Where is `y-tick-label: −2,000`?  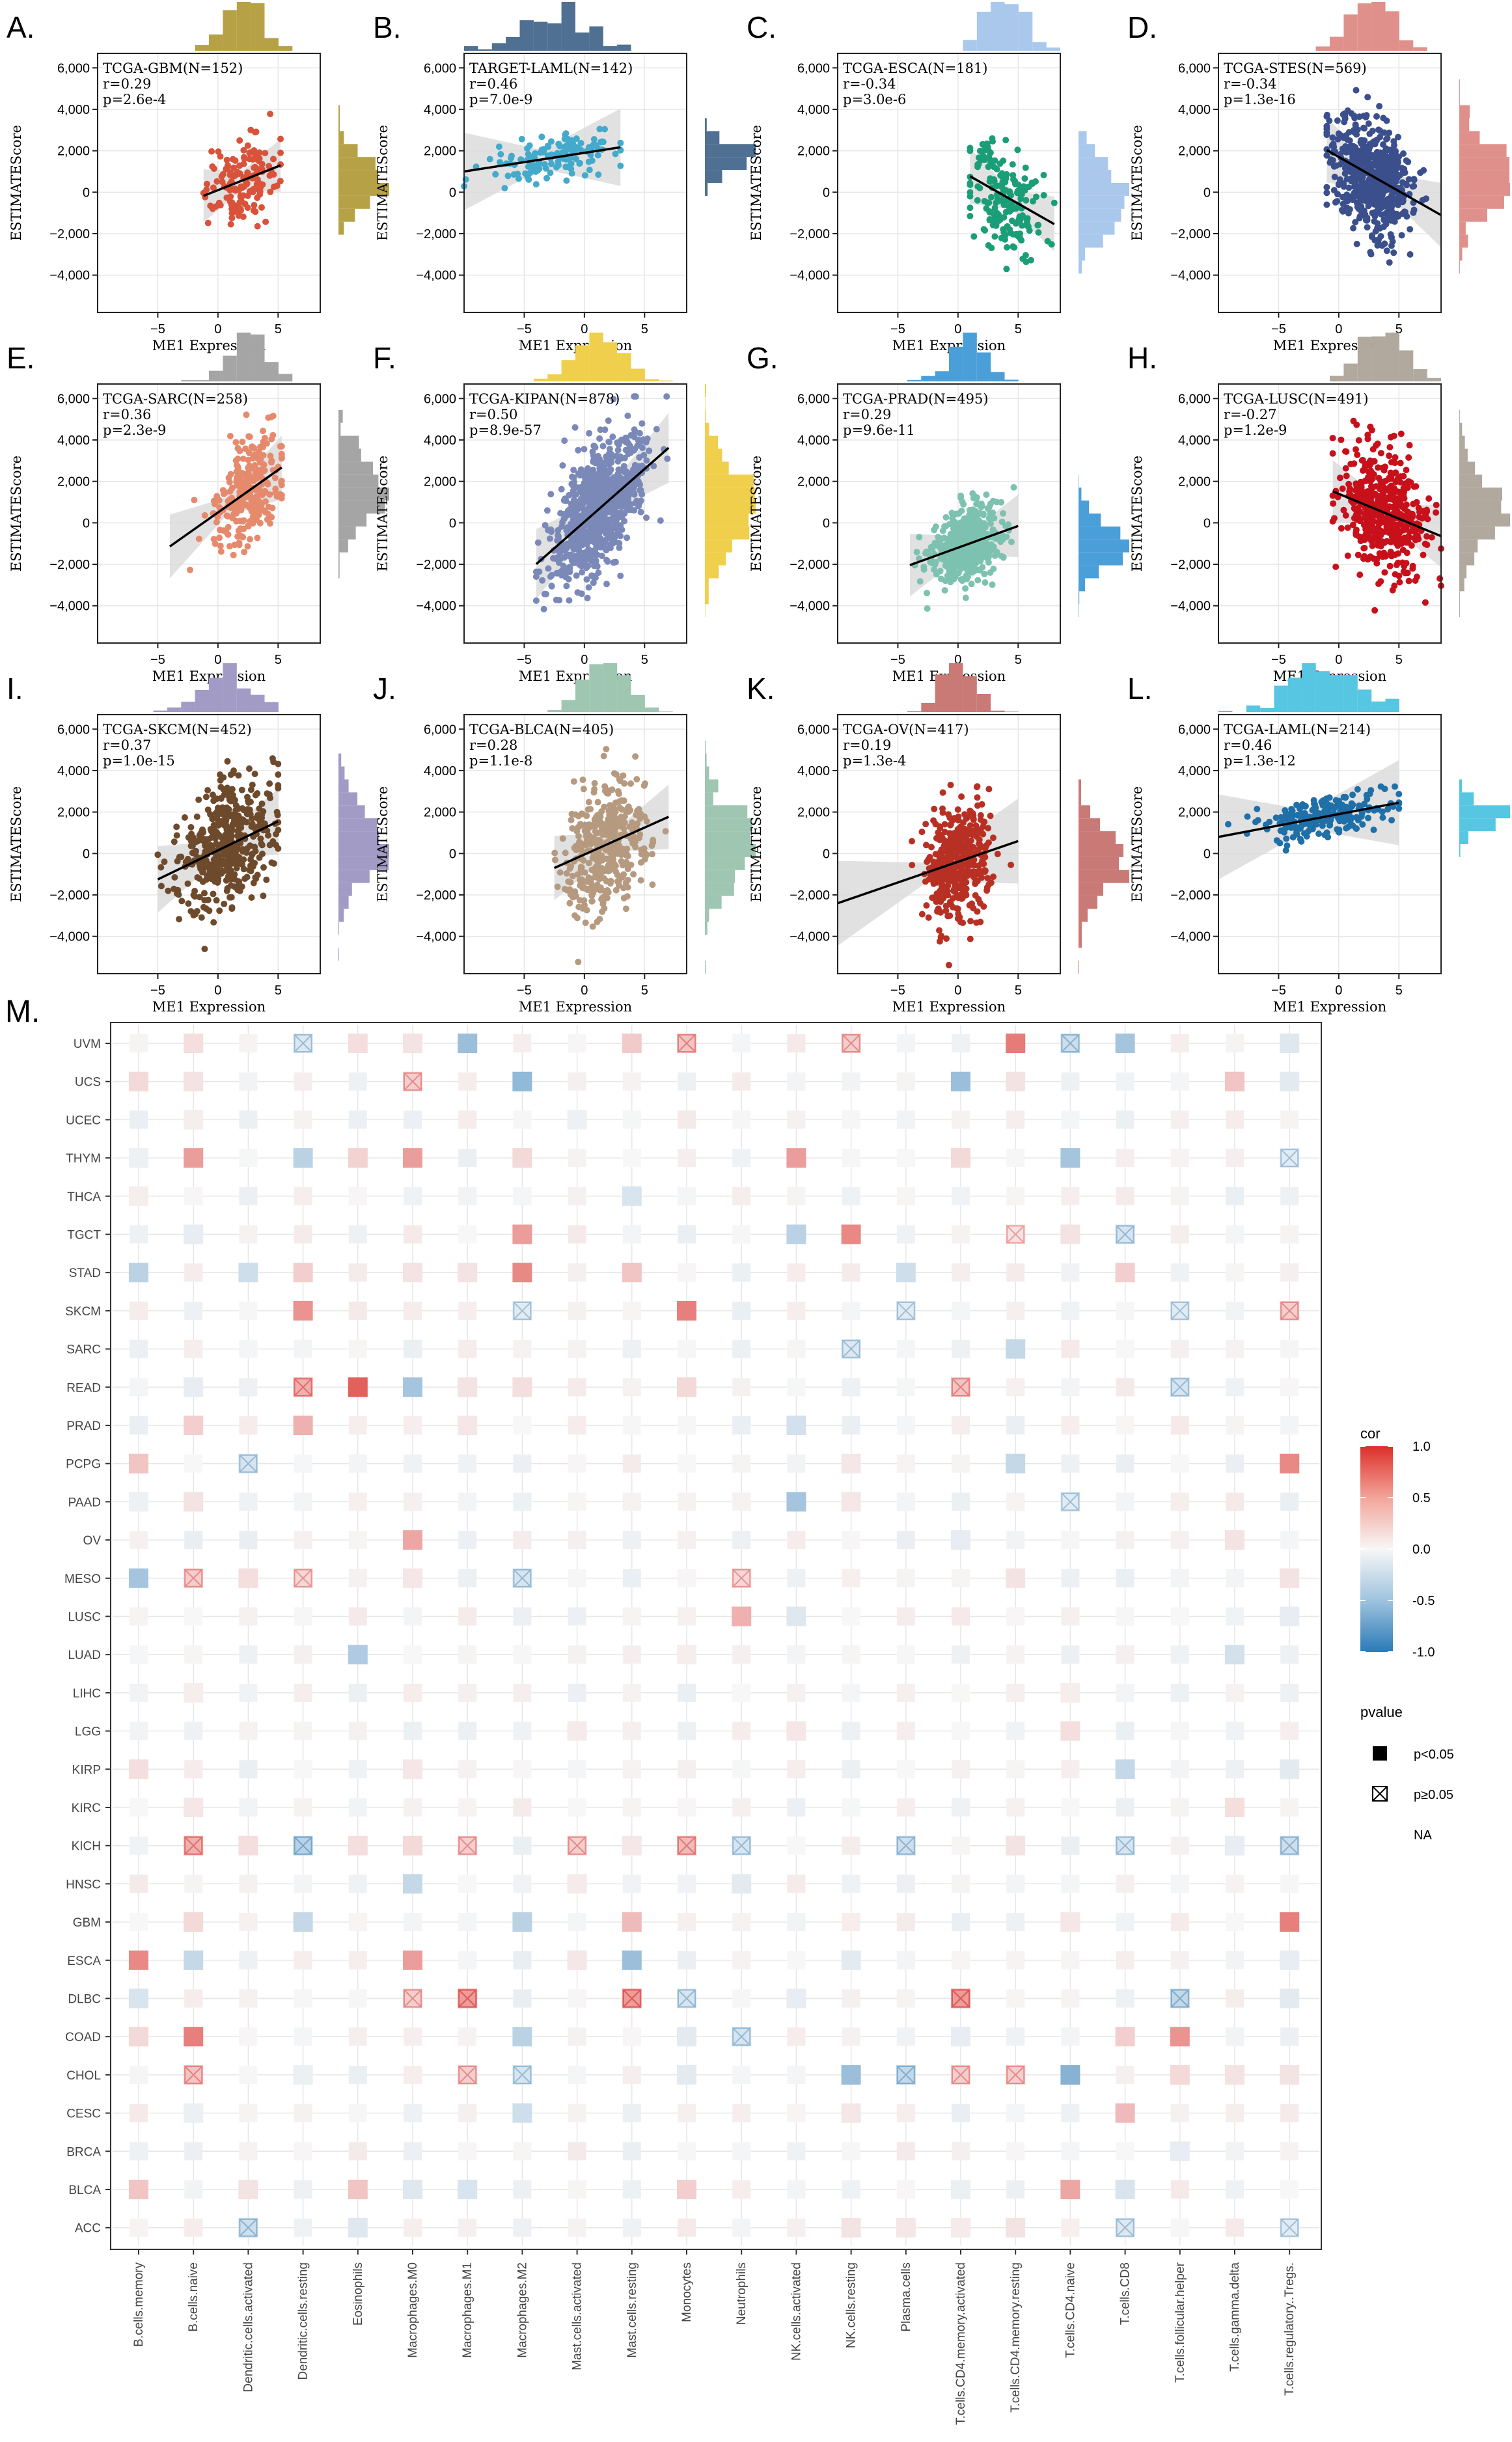
y-tick-label: −2,000 is located at coordinates (436, 234).